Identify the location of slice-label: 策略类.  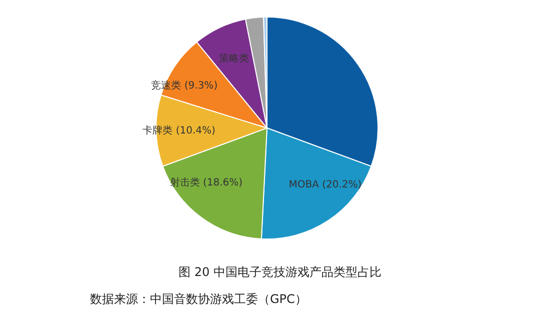
(233, 58).